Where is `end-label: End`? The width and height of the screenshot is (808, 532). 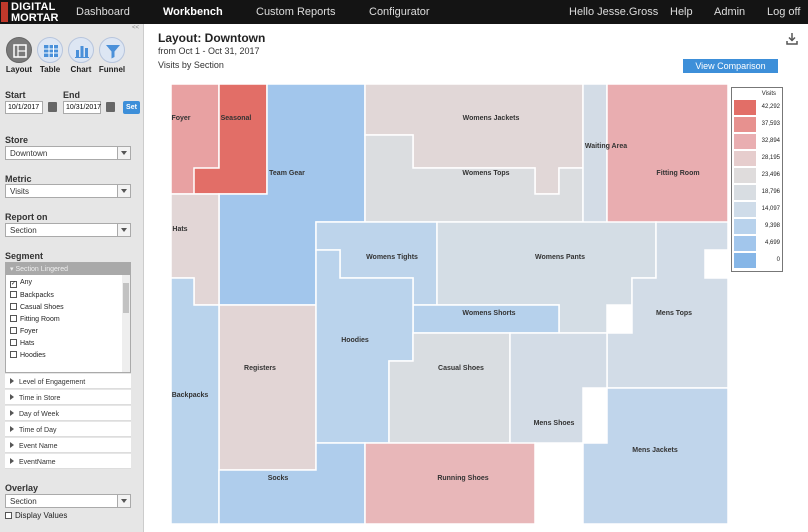
end-label: End is located at coordinates (71, 95).